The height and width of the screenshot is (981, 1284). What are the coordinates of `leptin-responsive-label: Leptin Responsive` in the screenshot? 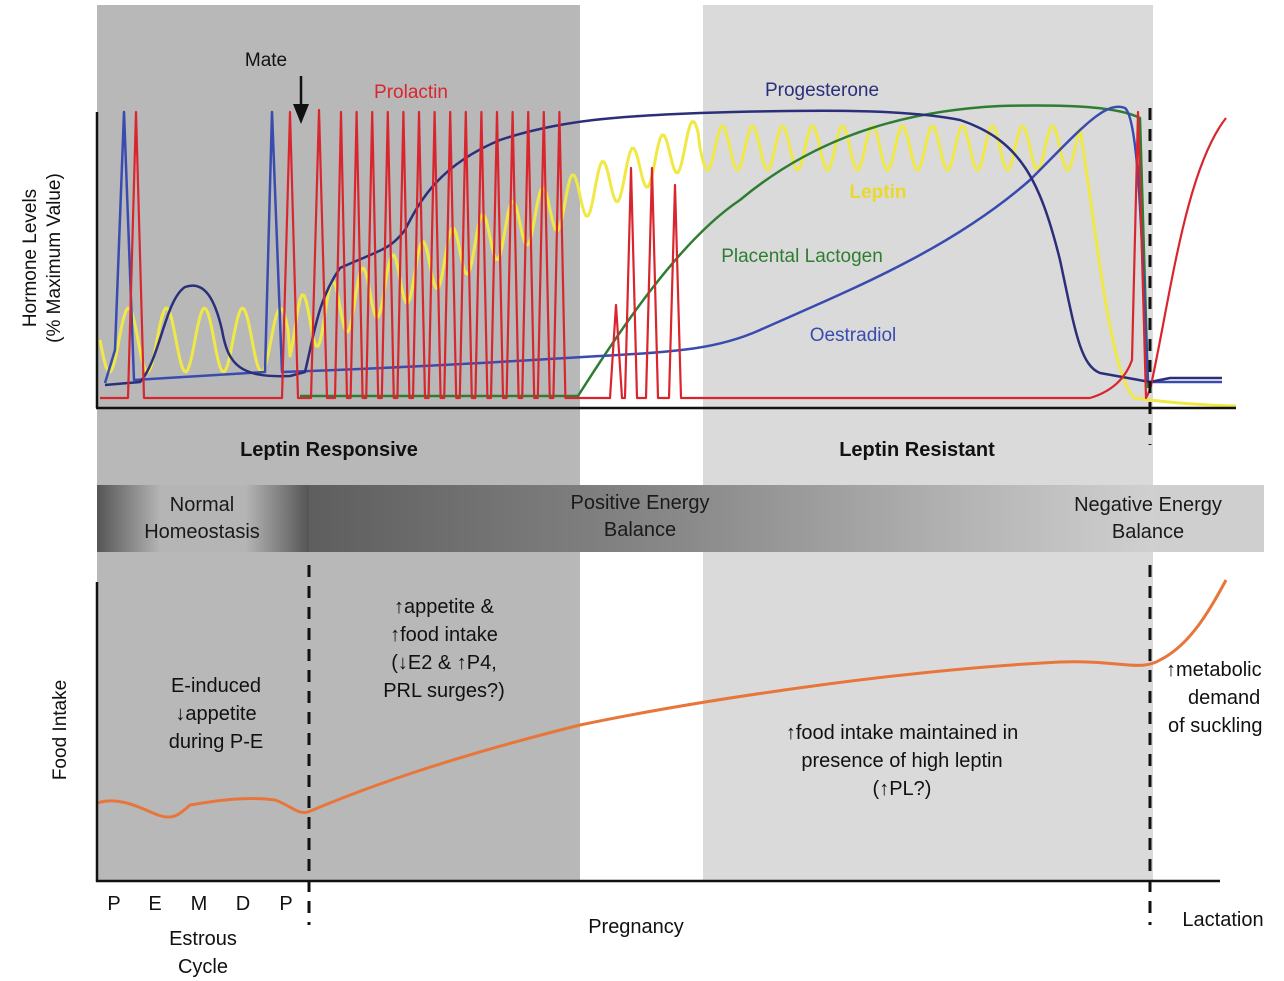 It's located at (329, 450).